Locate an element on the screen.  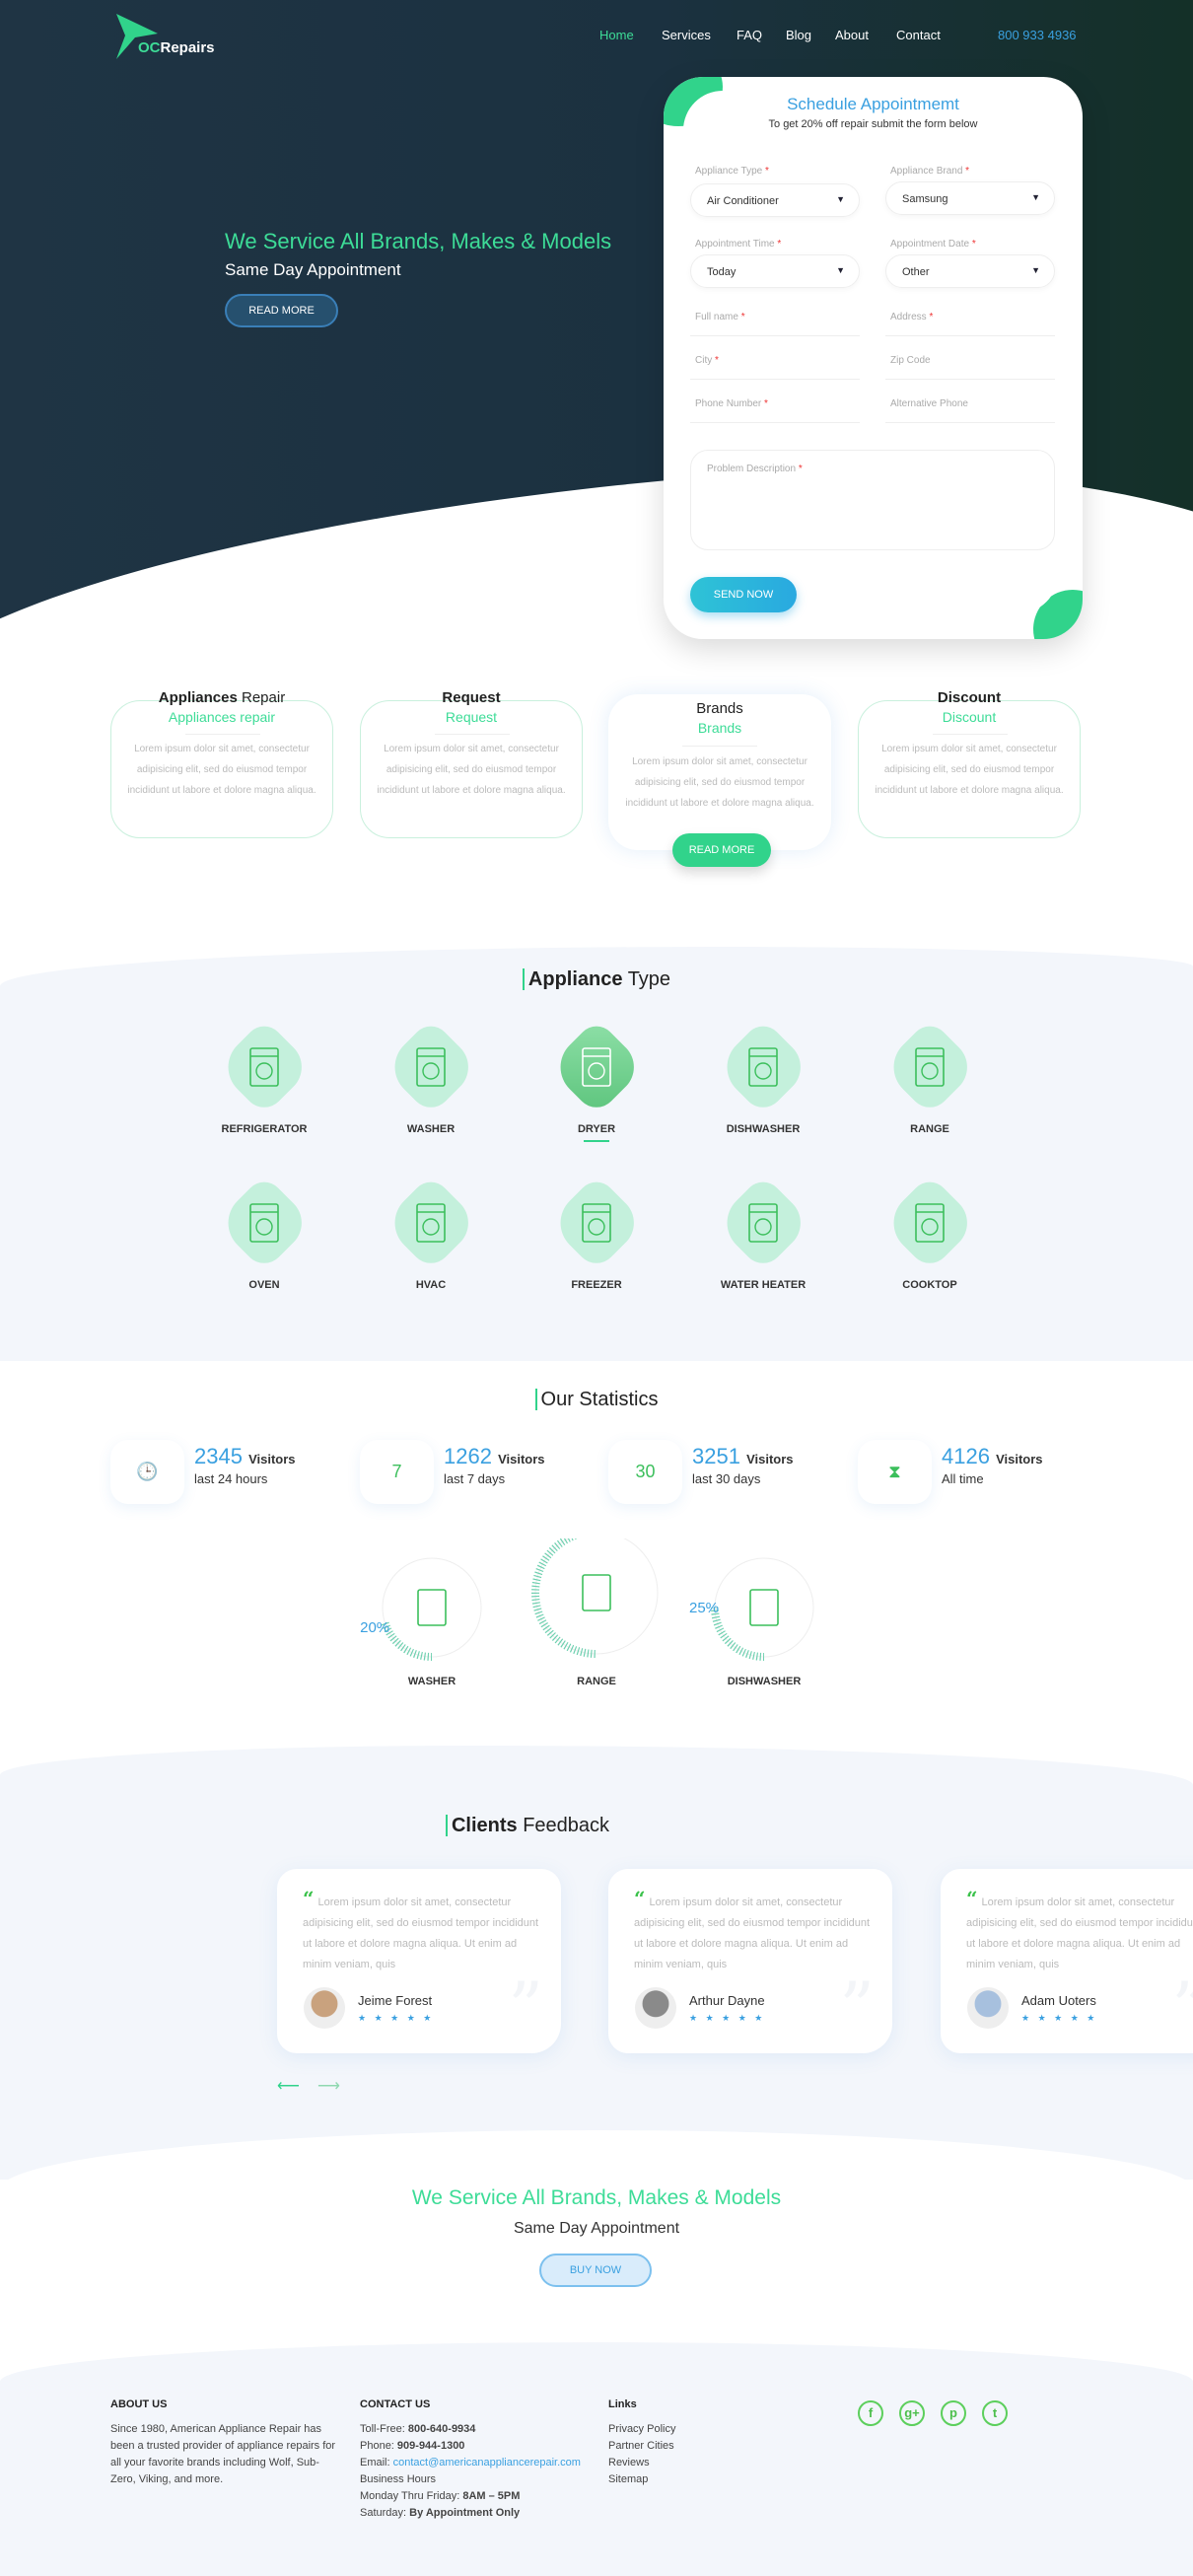
service-card-subtitle: Request is located at coordinates (471, 717).